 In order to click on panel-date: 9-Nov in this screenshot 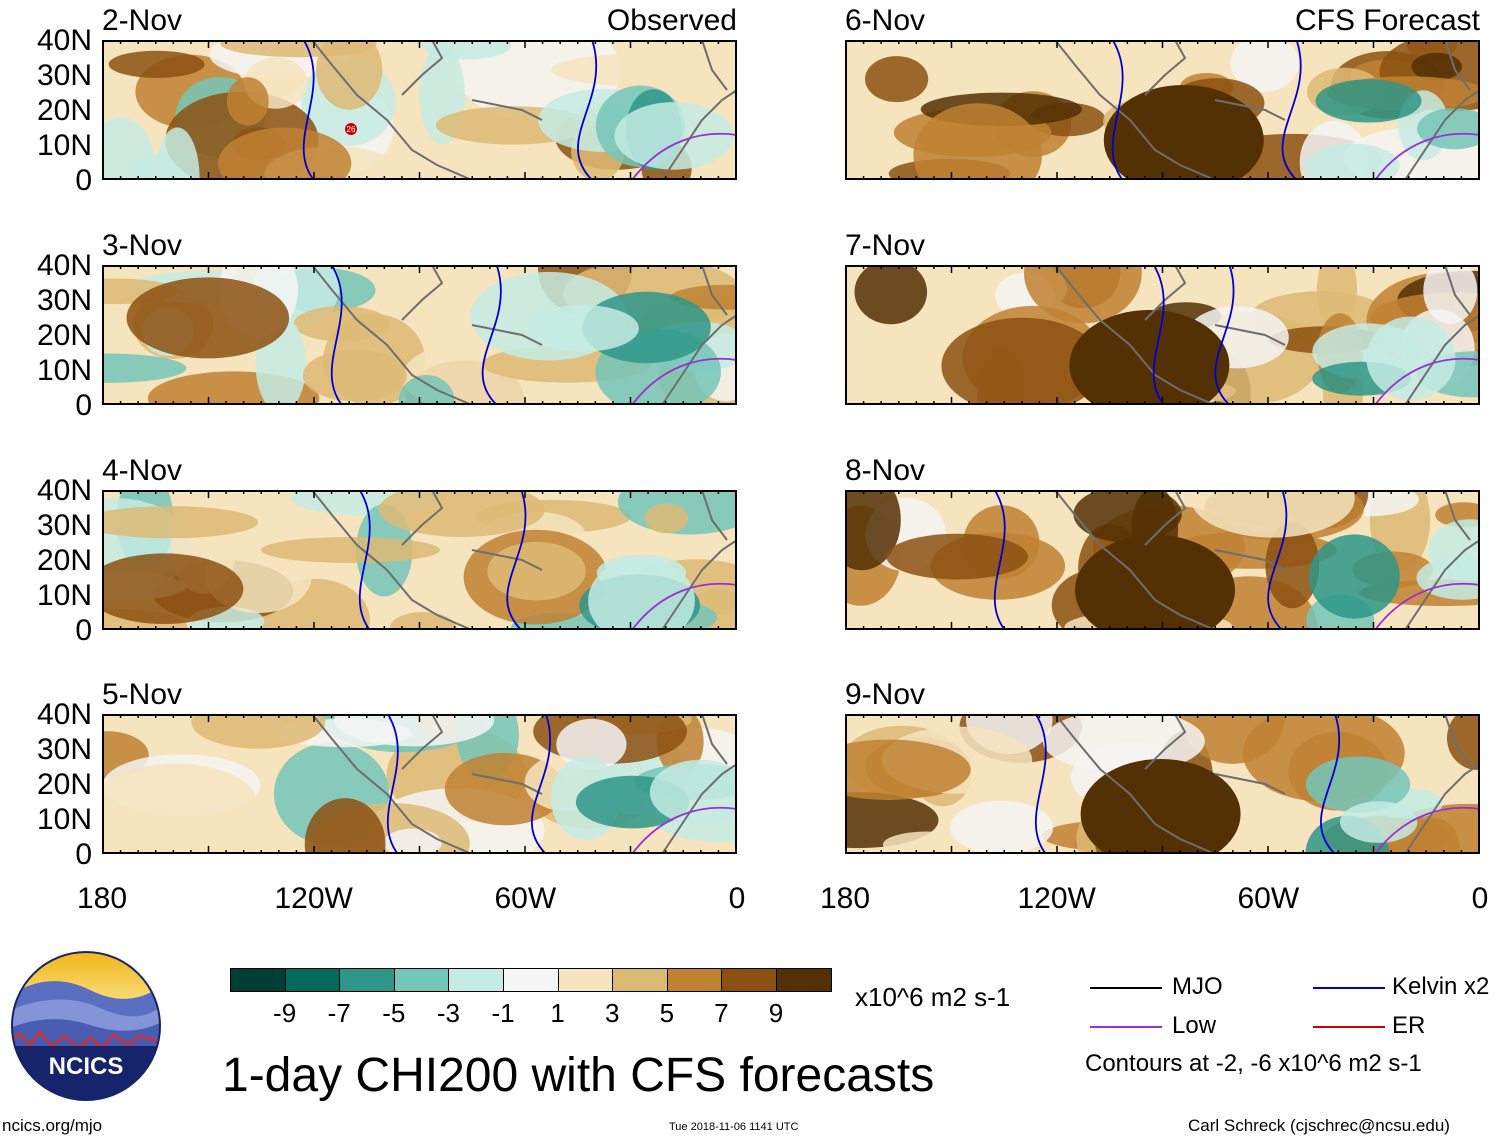, I will do `click(885, 694)`.